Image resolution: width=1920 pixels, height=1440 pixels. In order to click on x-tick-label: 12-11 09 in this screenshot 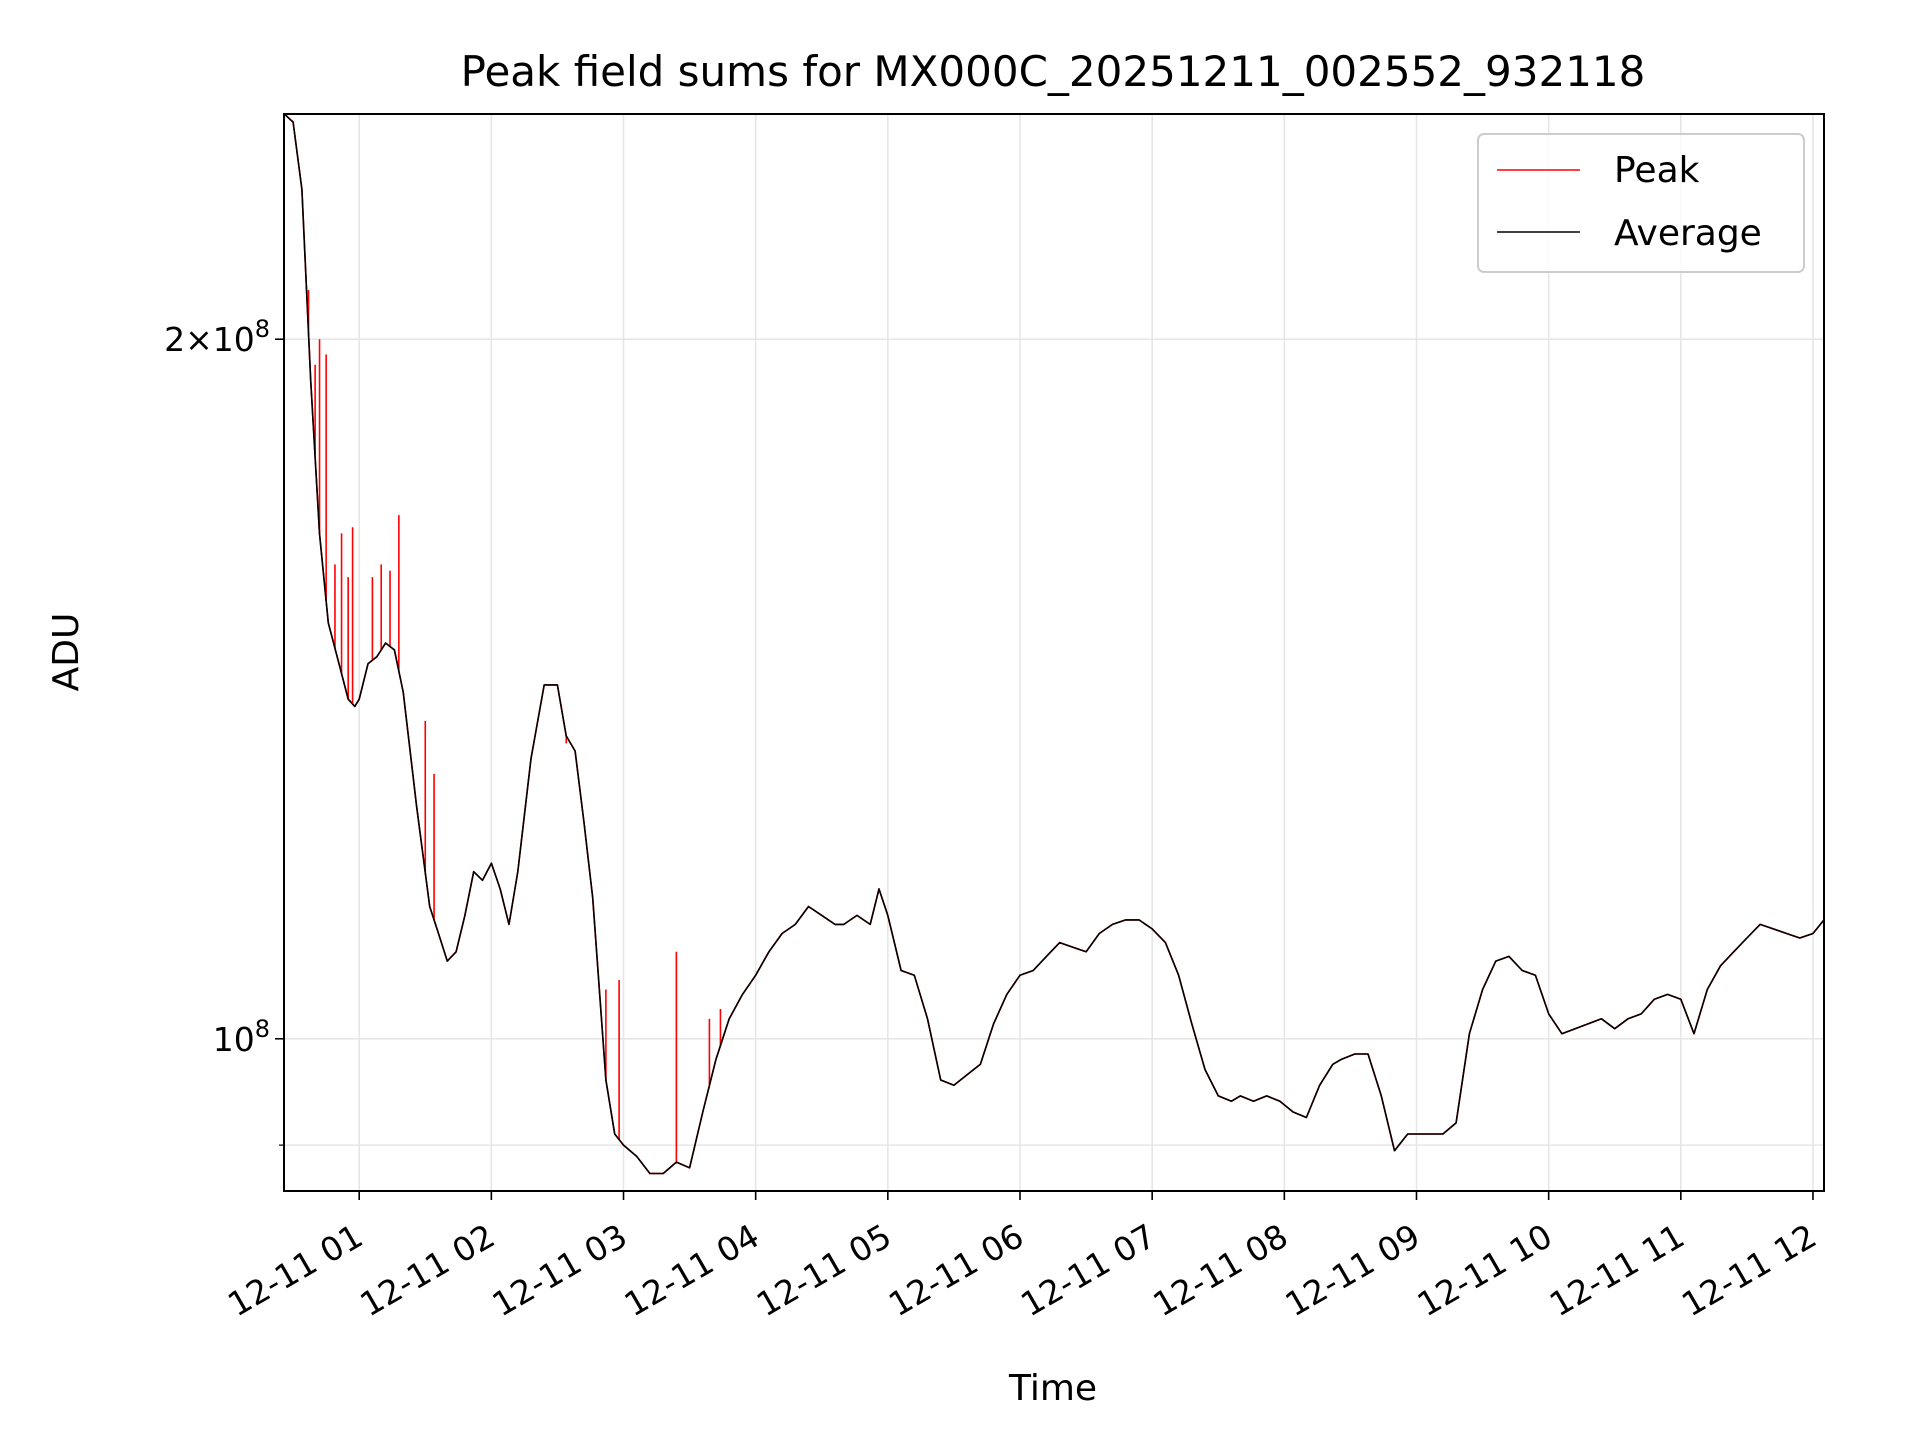, I will do `click(1352, 1270)`.